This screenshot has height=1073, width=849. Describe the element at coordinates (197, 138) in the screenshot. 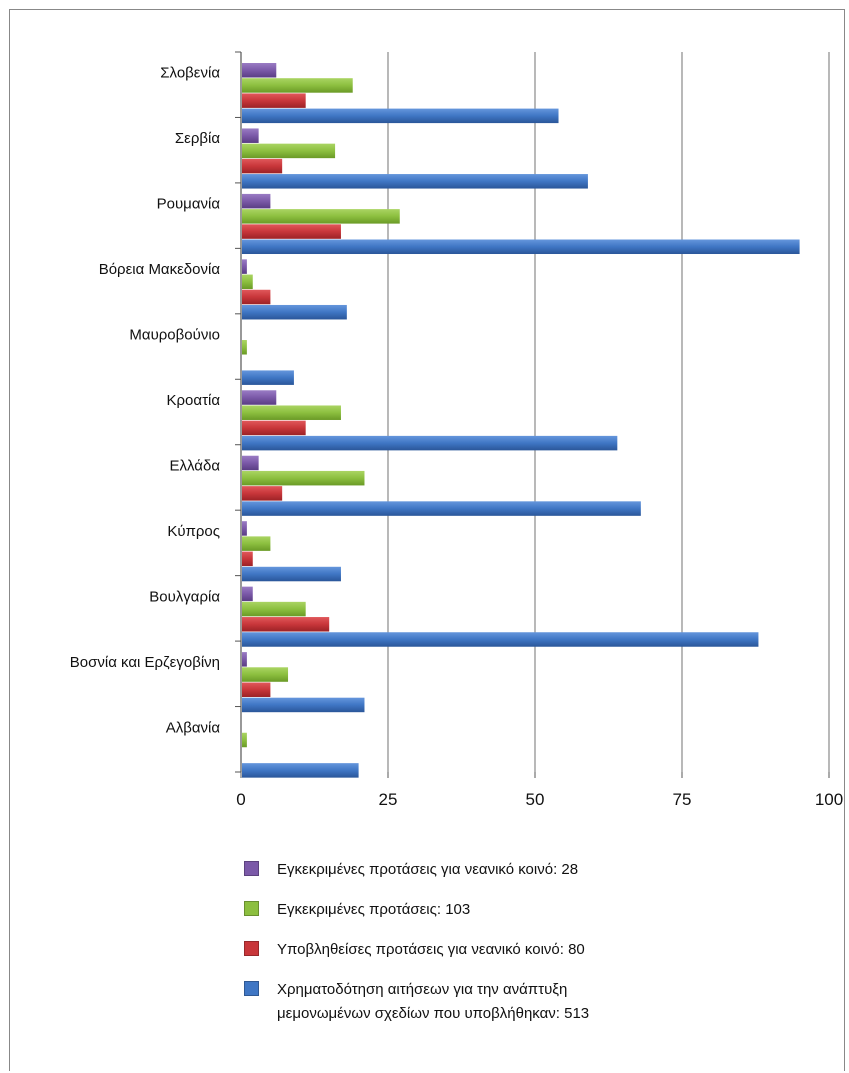

I see `category-label: Σερβία` at that location.